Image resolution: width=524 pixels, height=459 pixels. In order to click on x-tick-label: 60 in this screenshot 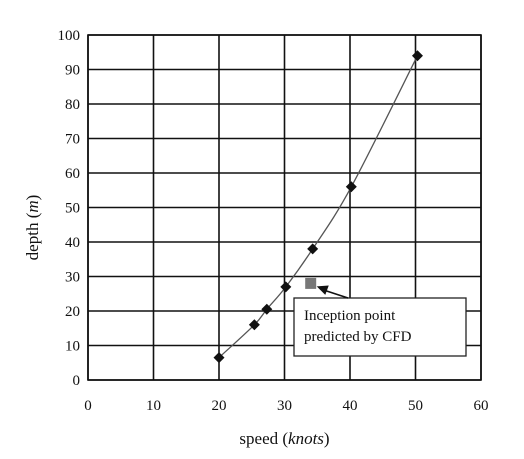, I will do `click(481, 406)`.